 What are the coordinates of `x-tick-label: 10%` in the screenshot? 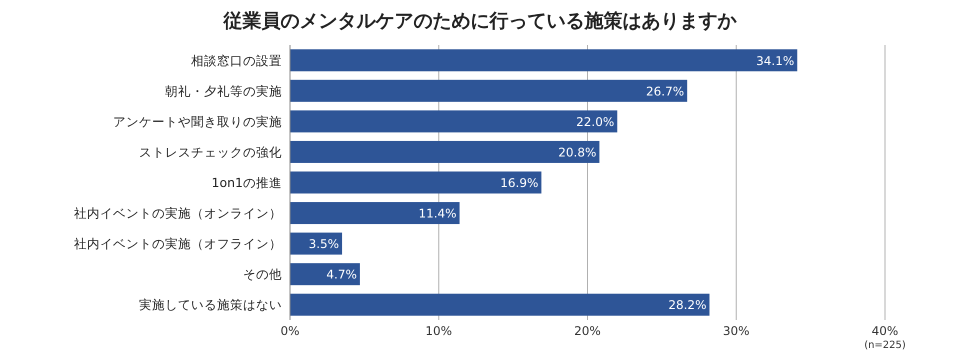 It's located at (438, 331).